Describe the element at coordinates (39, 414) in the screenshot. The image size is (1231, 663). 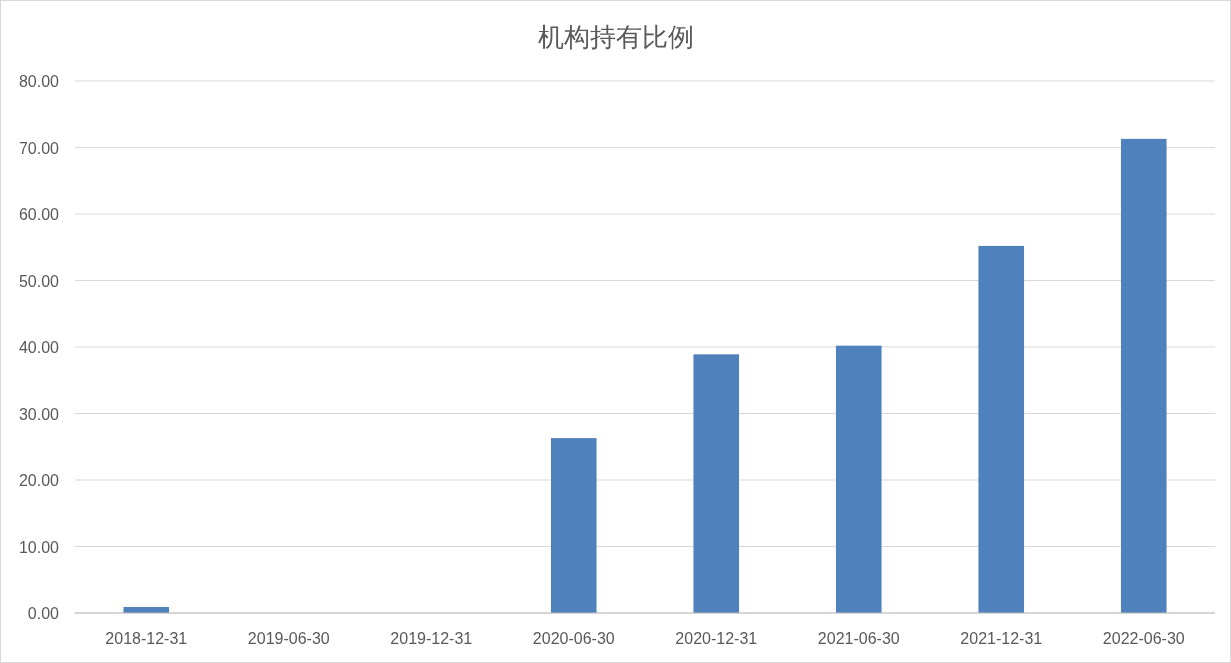
I see `y-tick-label: 30.00` at that location.